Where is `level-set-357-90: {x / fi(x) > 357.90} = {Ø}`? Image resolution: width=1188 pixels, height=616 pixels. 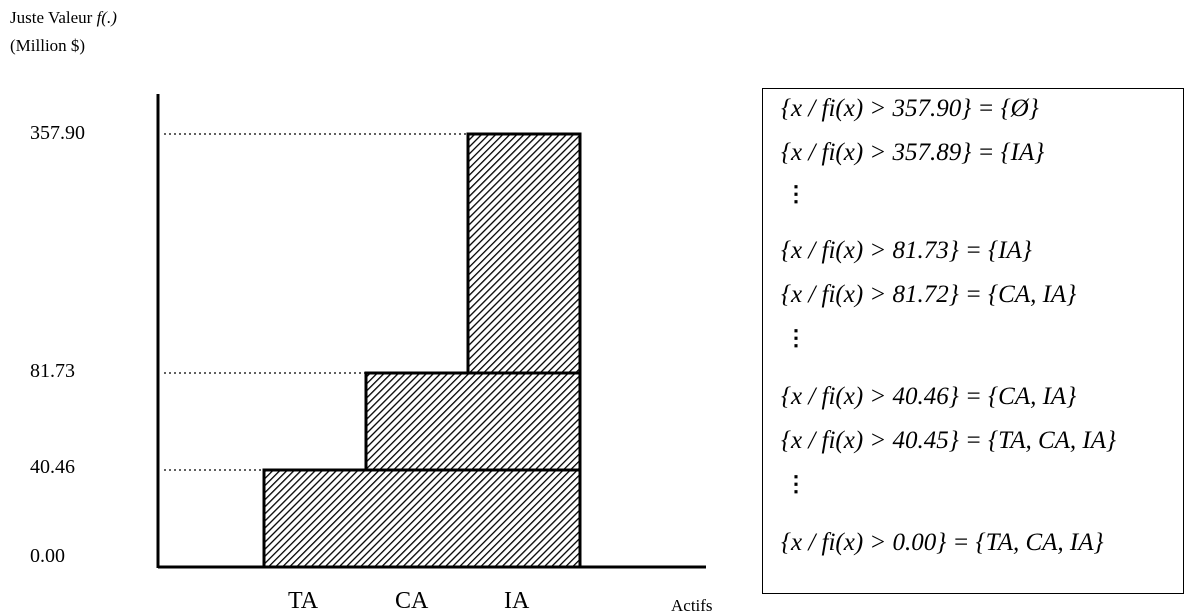
level-set-357-90: {x / fi(x) > 357.90} = {Ø} is located at coordinates (910, 108).